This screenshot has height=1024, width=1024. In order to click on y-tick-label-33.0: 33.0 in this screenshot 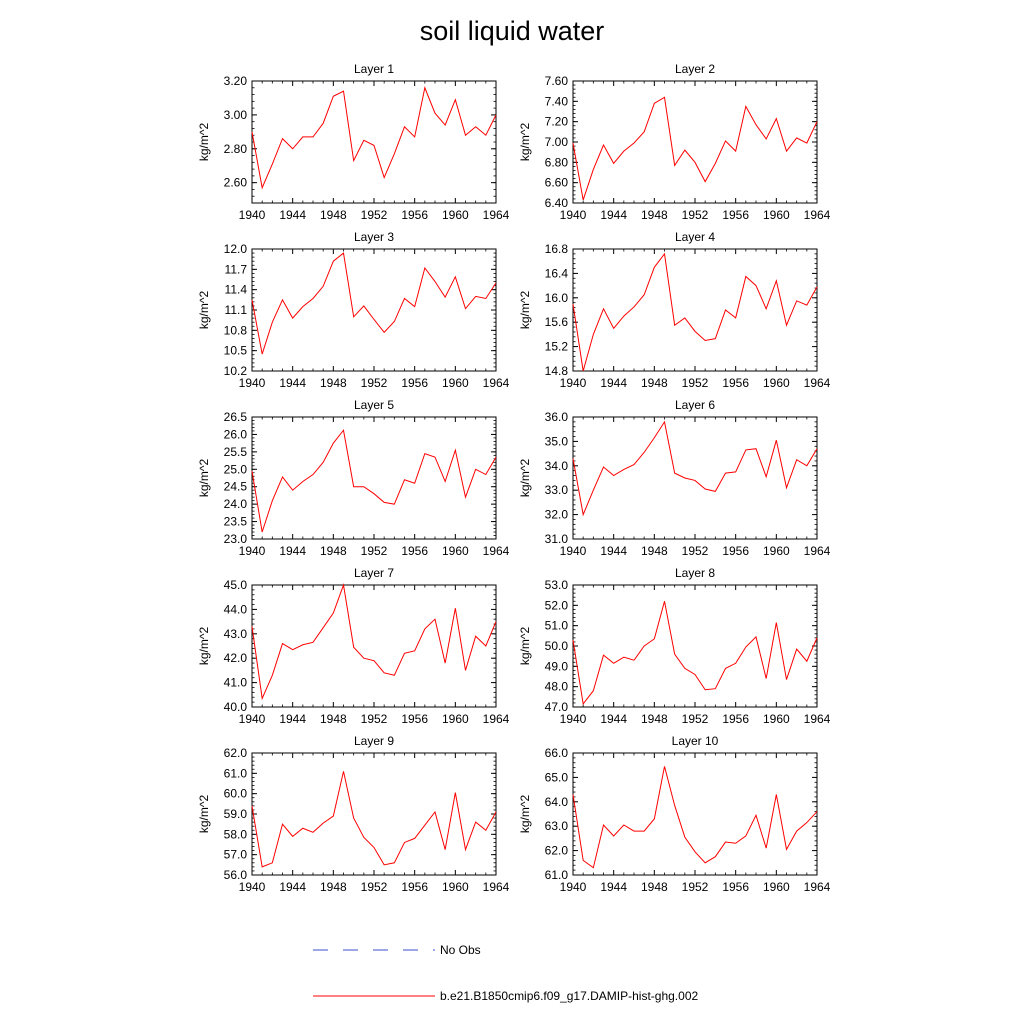, I will do `click(557, 490)`.